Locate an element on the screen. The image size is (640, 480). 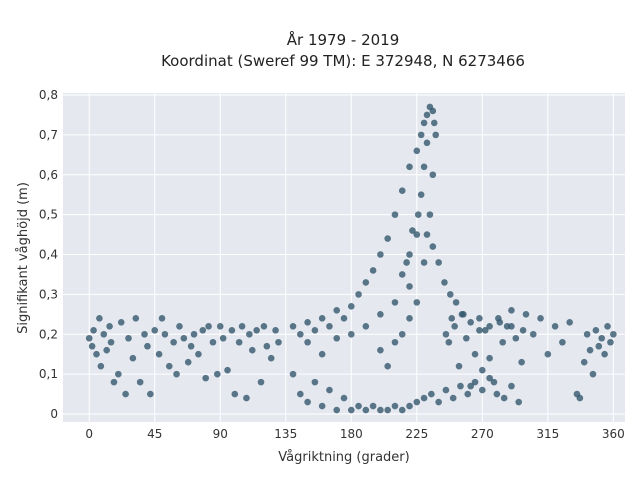
y-axis-title: Signifikant våghöjd (m) is located at coordinates (23, 258).